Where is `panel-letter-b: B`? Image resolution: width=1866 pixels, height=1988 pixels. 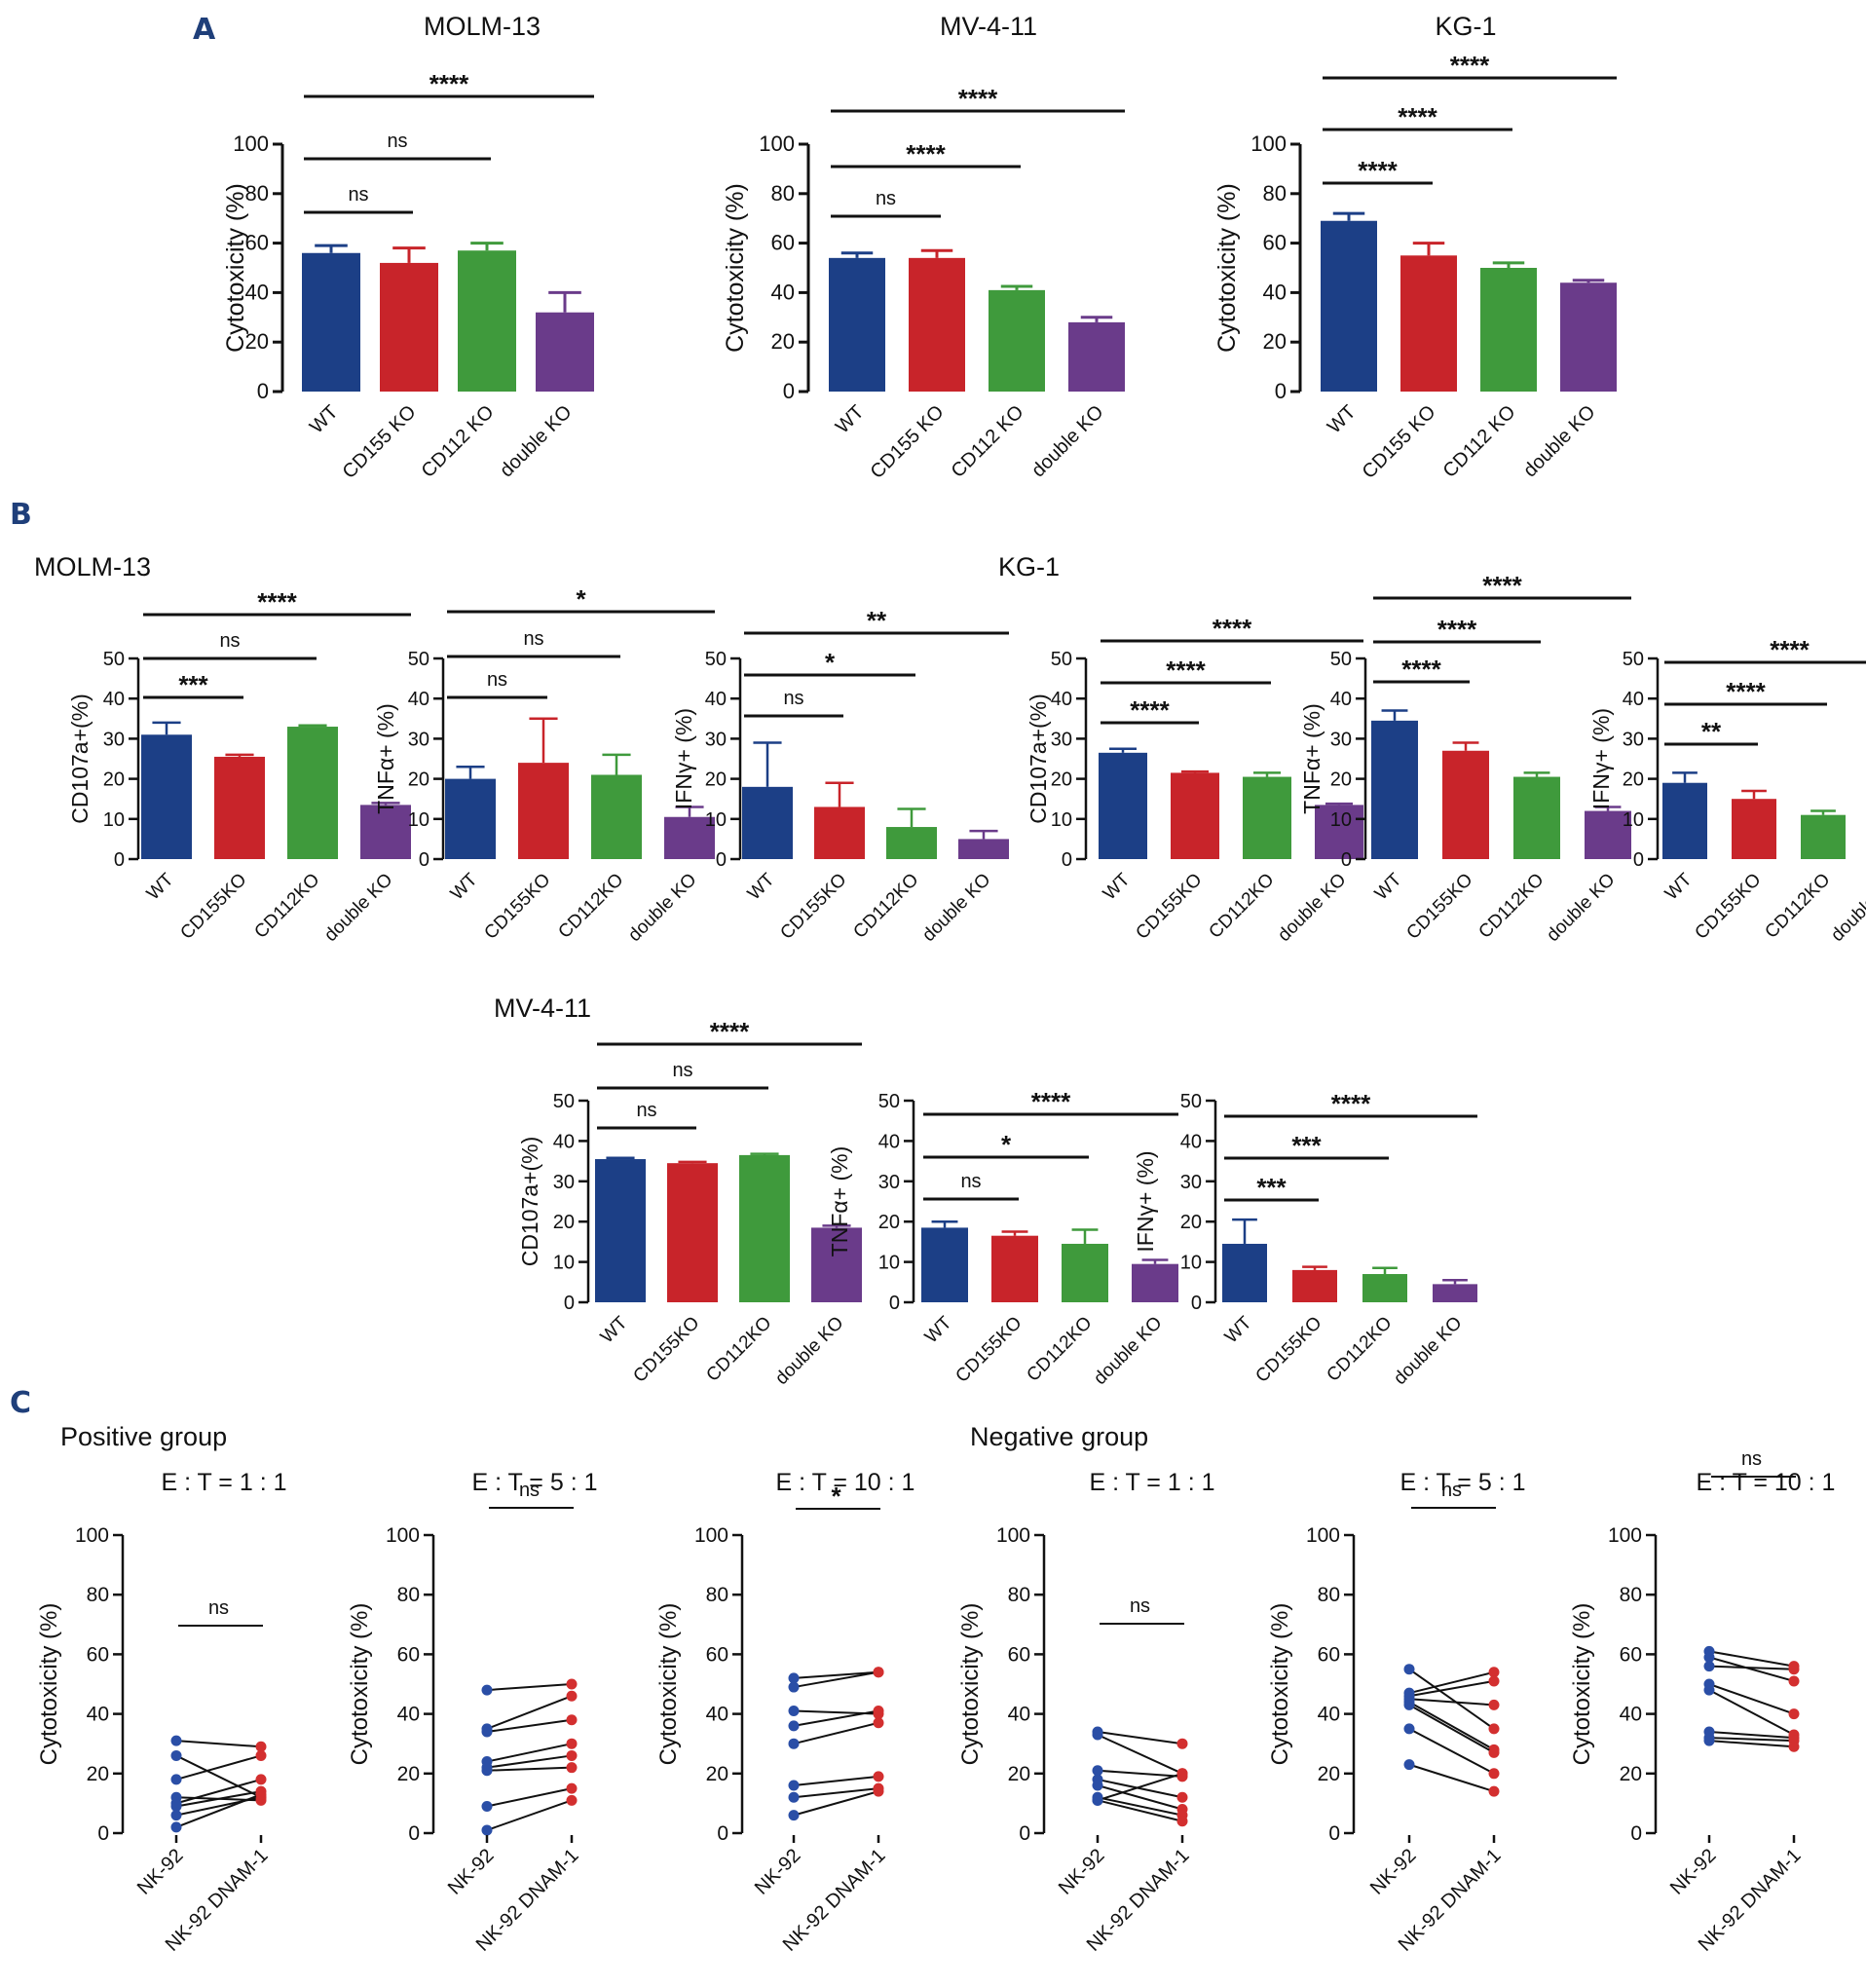
panel-letter-b: B is located at coordinates (21, 515).